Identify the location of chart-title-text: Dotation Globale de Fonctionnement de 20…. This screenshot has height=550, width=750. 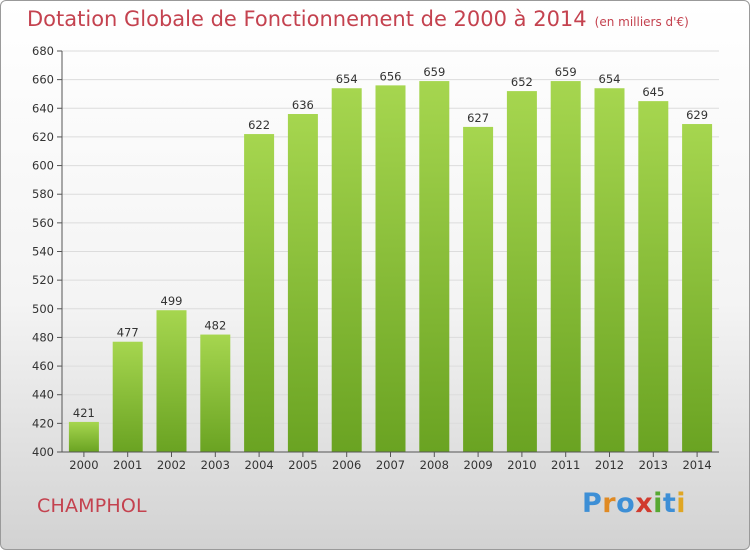
(307, 19).